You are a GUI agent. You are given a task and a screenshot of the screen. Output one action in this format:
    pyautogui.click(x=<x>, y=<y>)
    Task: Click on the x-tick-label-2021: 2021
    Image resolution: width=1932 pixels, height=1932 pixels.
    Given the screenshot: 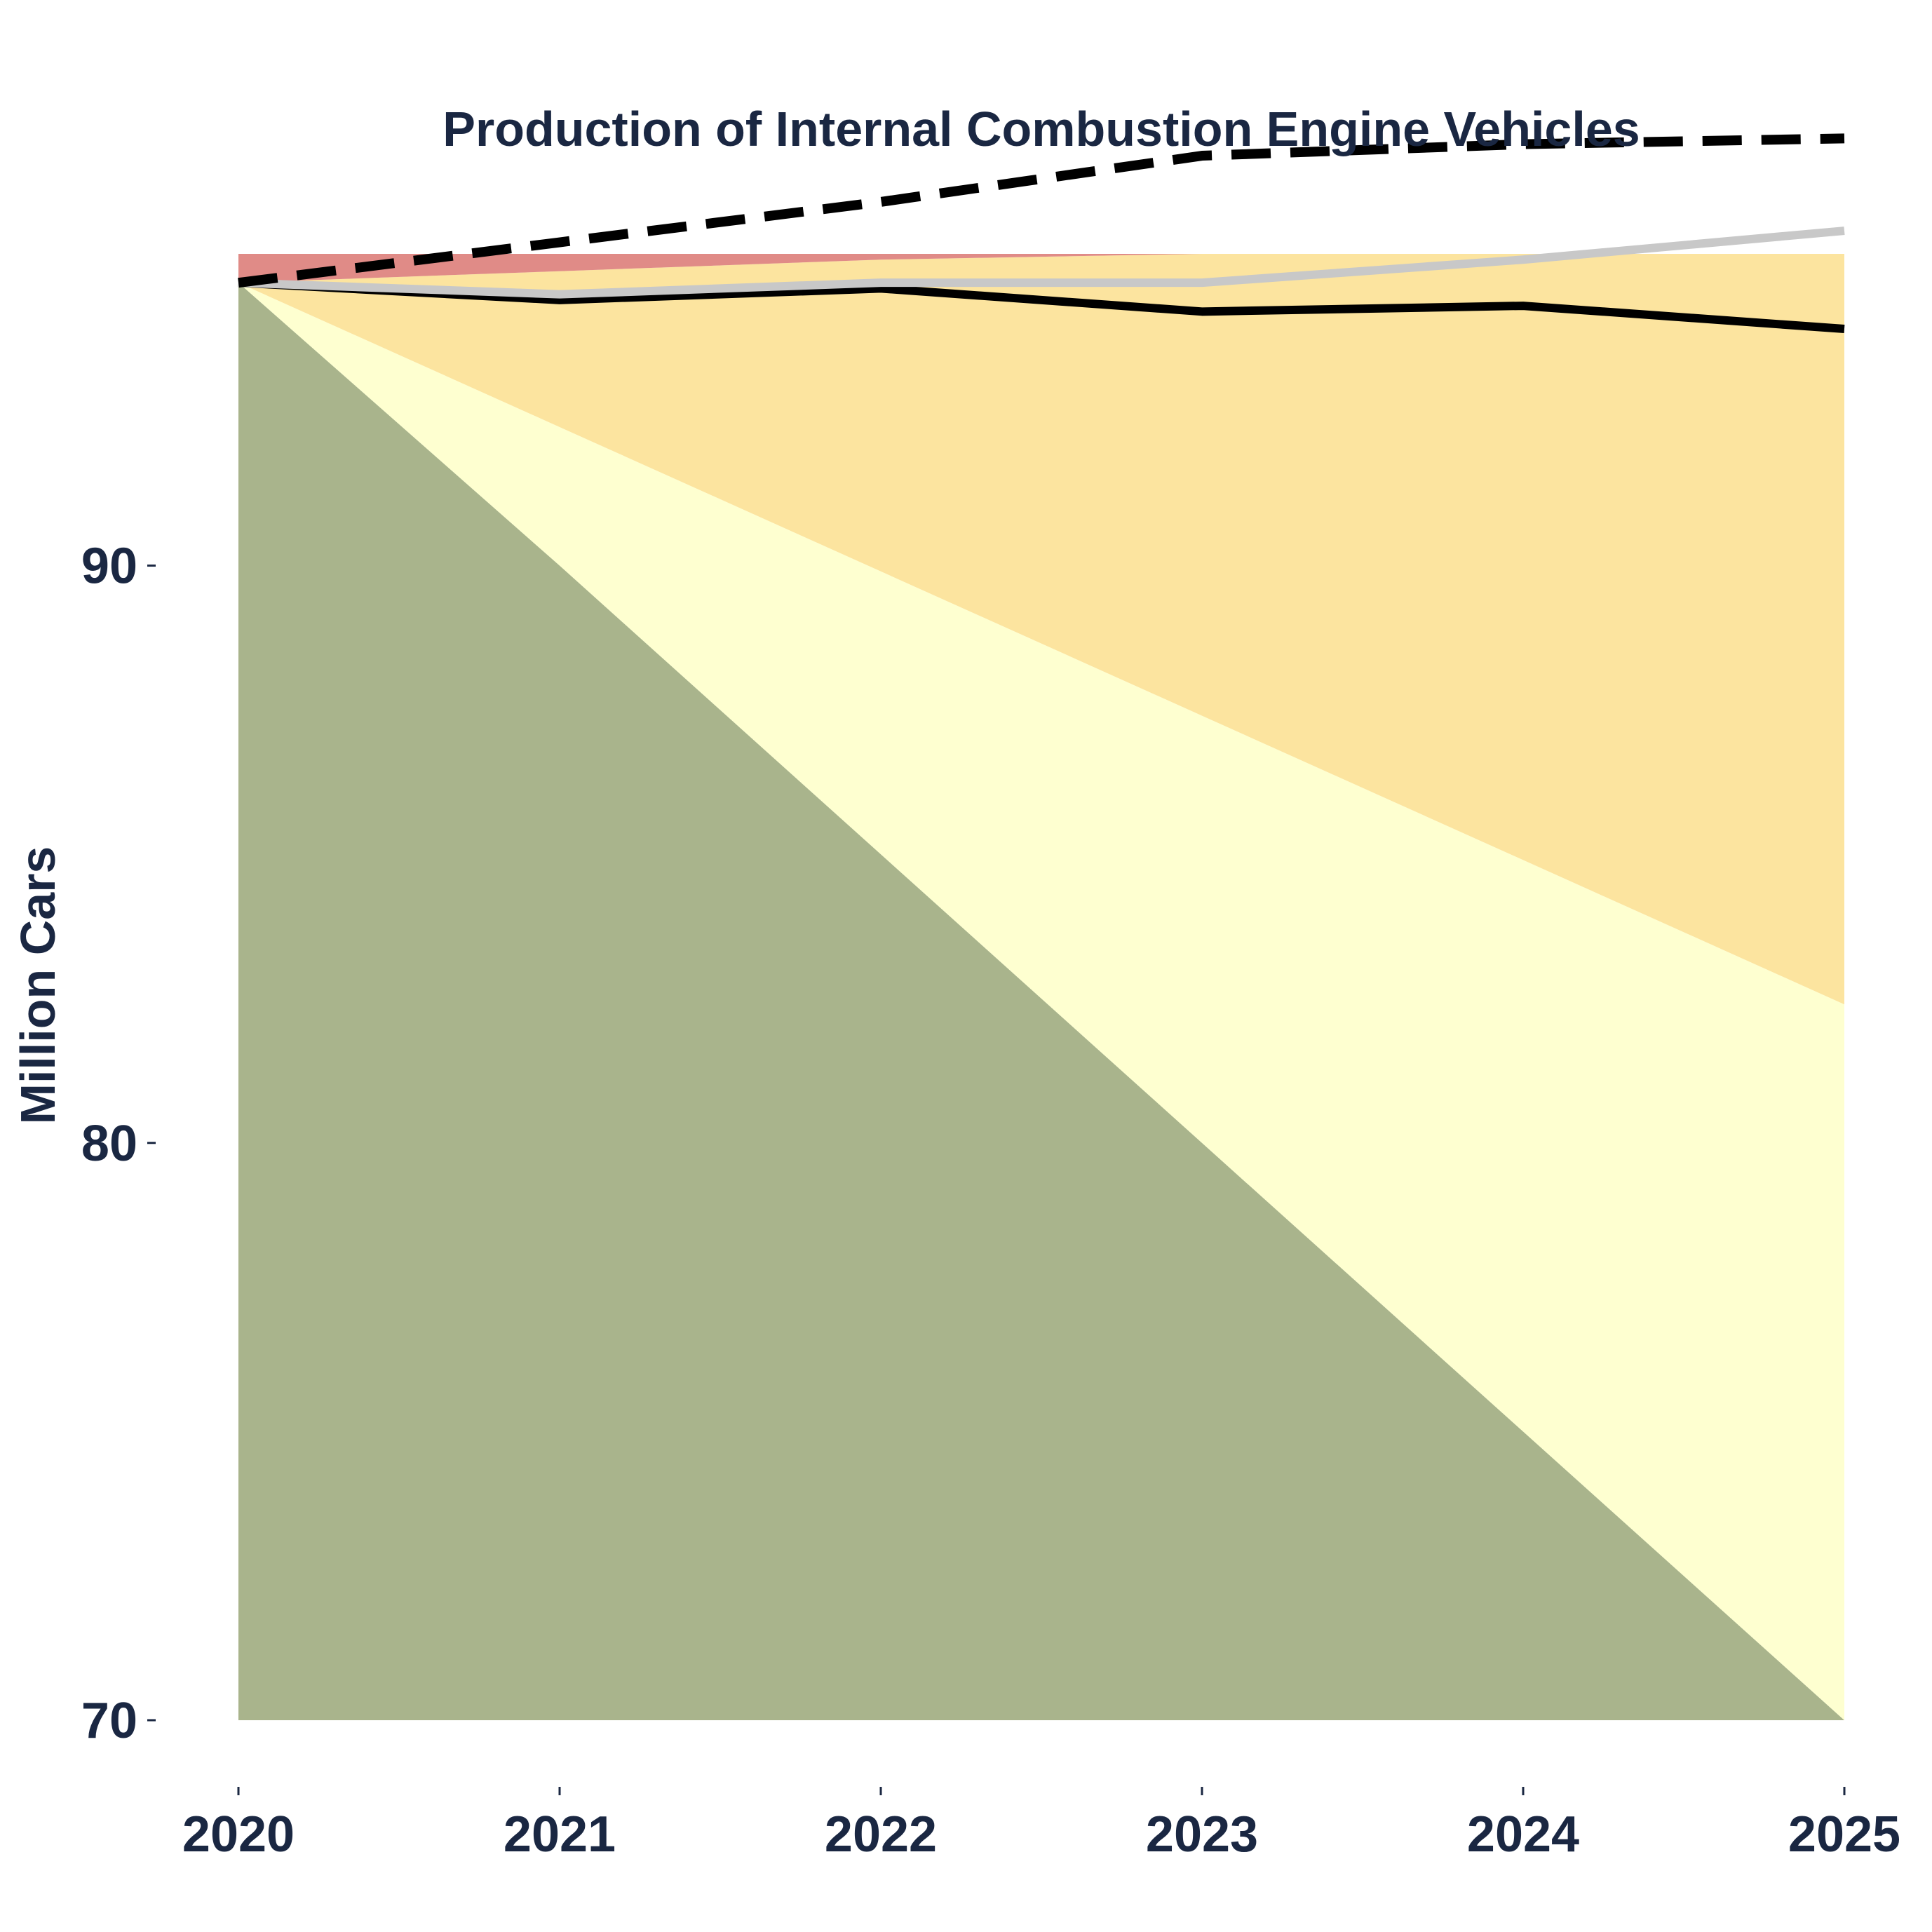 What is the action you would take?
    pyautogui.click(x=560, y=1834)
    